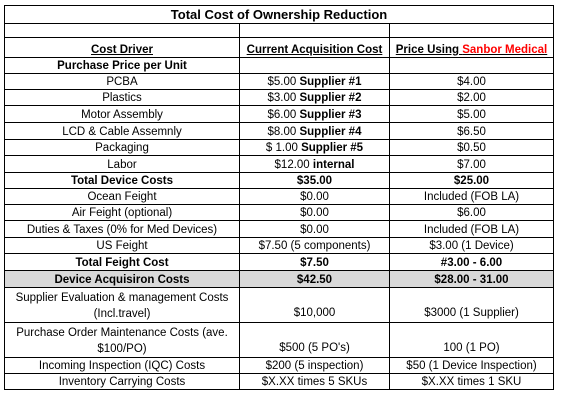 The width and height of the screenshot is (561, 404). I want to click on row-label: US Feight, so click(122, 245).